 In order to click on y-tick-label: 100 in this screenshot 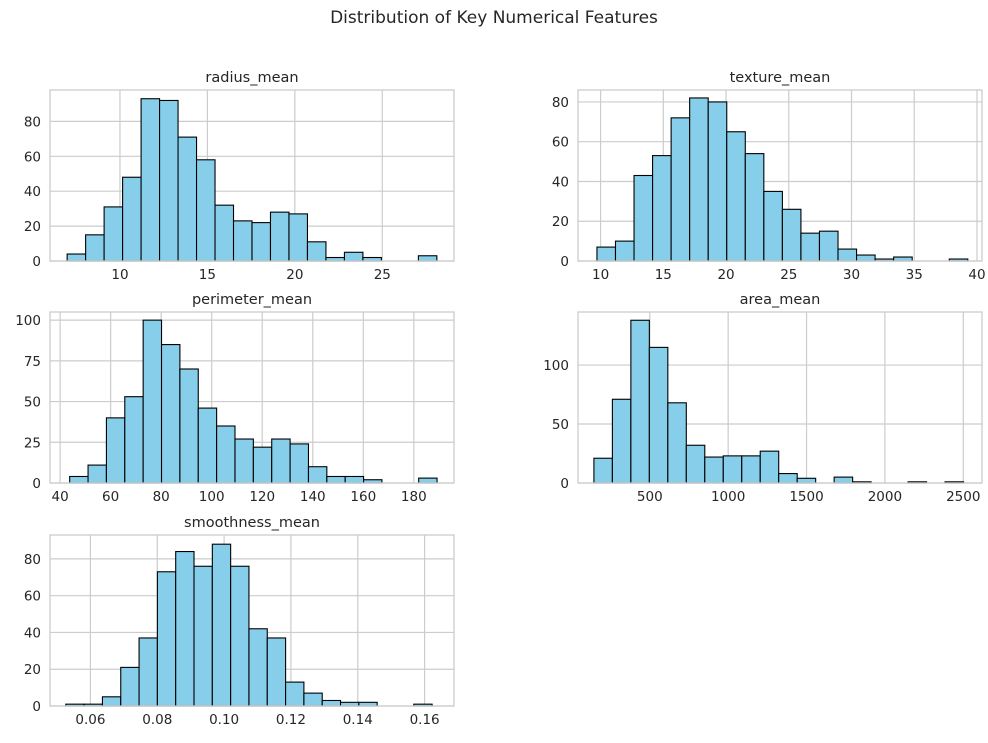, I will do `click(28, 321)`.